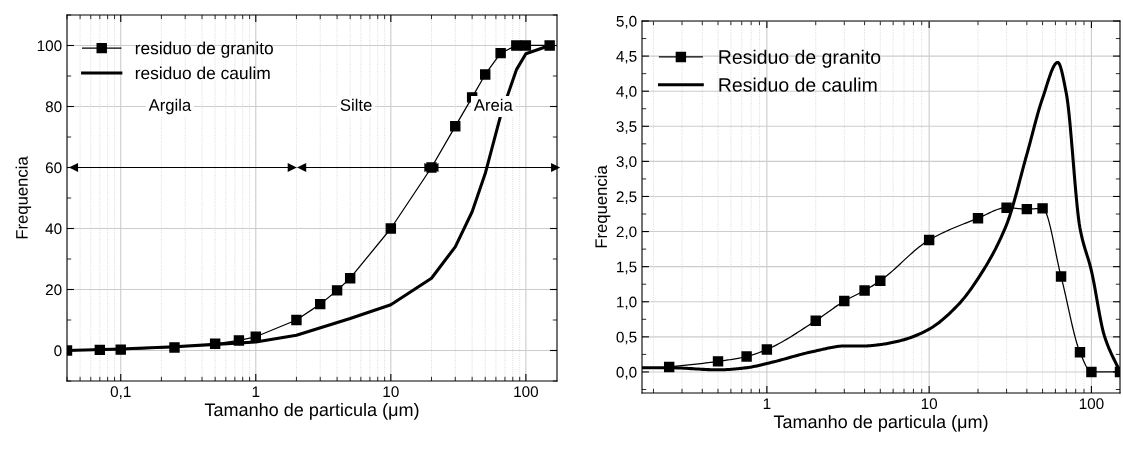 This screenshot has height=451, width=1123. What do you see at coordinates (53, 107) in the screenshot?
I see `y-tick-label: 80` at bounding box center [53, 107].